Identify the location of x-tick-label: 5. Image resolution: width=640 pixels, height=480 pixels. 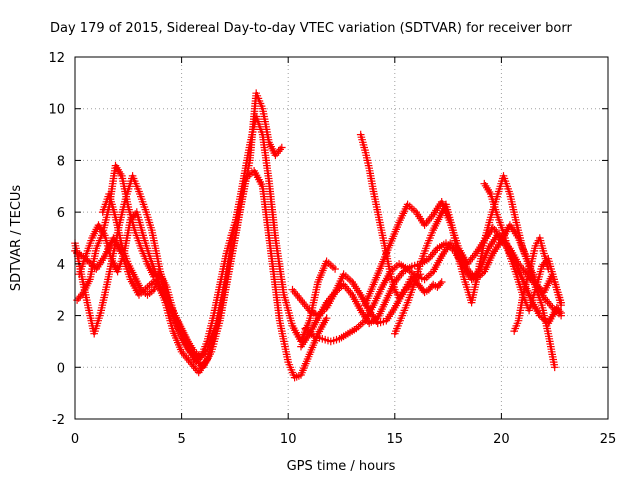
(181, 439).